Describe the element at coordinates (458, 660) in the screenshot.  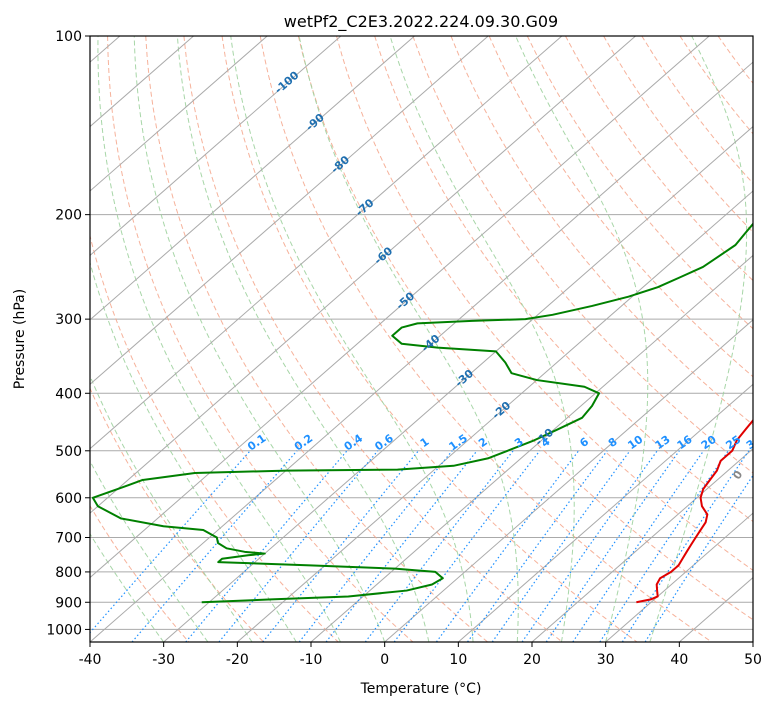
I see `x-tick-label-10: 10` at that location.